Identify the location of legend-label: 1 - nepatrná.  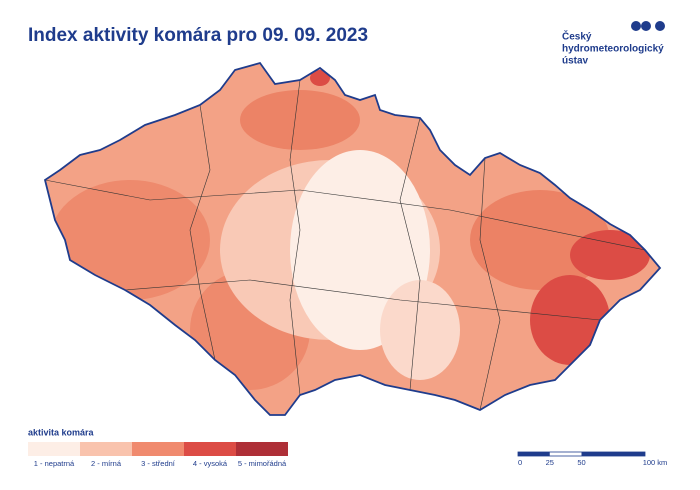
(54, 463).